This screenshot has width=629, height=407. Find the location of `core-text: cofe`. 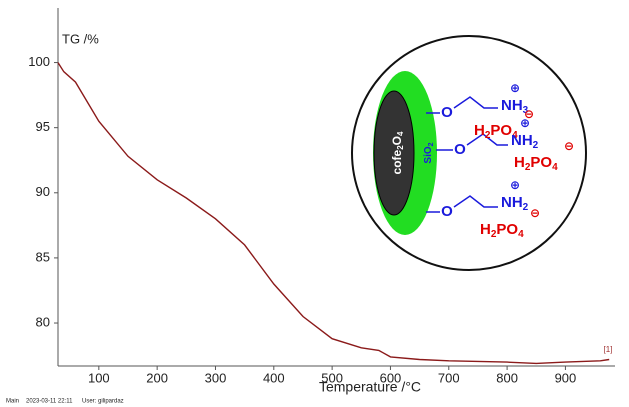

core-text: cofe is located at coordinates (397, 161).